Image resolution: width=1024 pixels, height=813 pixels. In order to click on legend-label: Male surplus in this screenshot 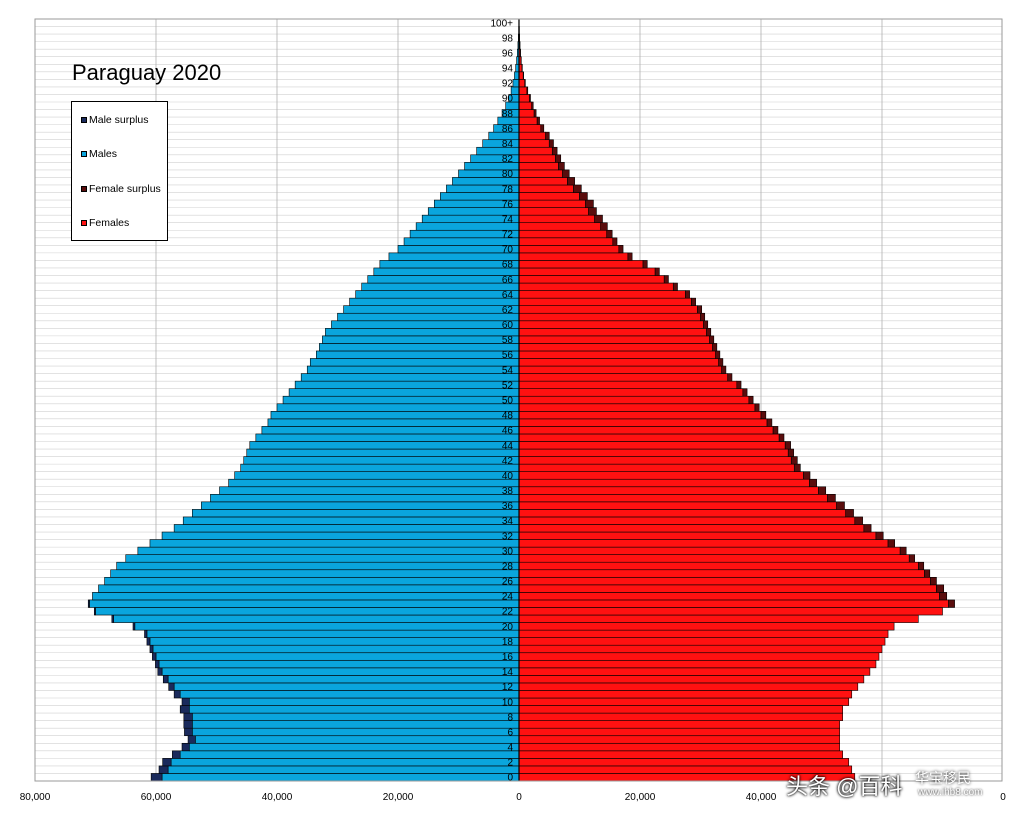, I will do `click(119, 120)`.